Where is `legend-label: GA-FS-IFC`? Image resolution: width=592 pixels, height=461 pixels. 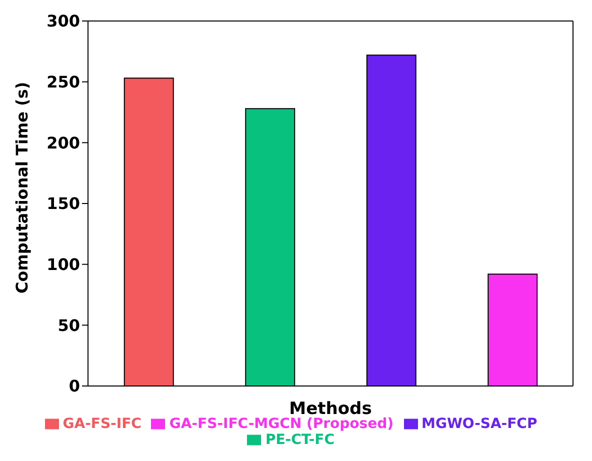 legend-label: GA-FS-IFC is located at coordinates (102, 424).